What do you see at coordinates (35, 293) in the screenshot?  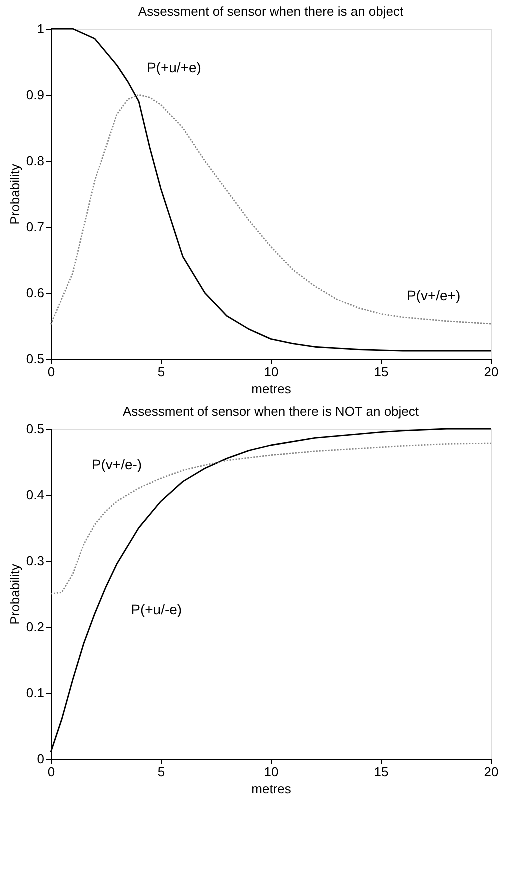 I see `y-tick-label: 0.6` at bounding box center [35, 293].